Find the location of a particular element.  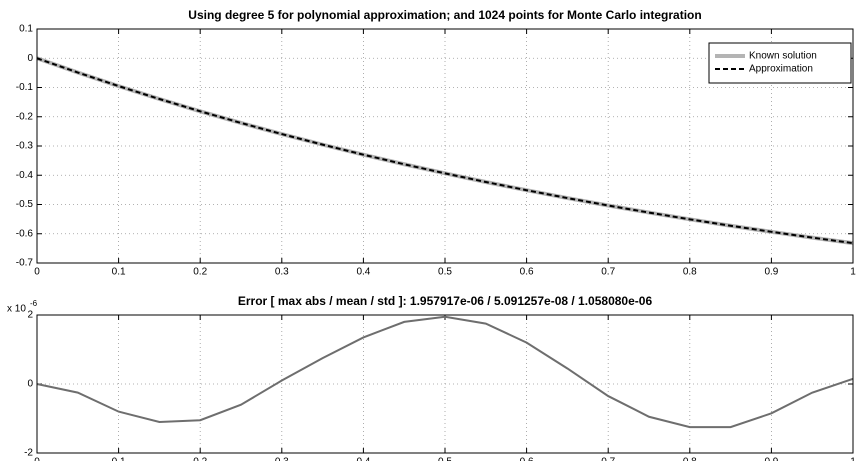

legend-label: Known solution is located at coordinates (783, 56).